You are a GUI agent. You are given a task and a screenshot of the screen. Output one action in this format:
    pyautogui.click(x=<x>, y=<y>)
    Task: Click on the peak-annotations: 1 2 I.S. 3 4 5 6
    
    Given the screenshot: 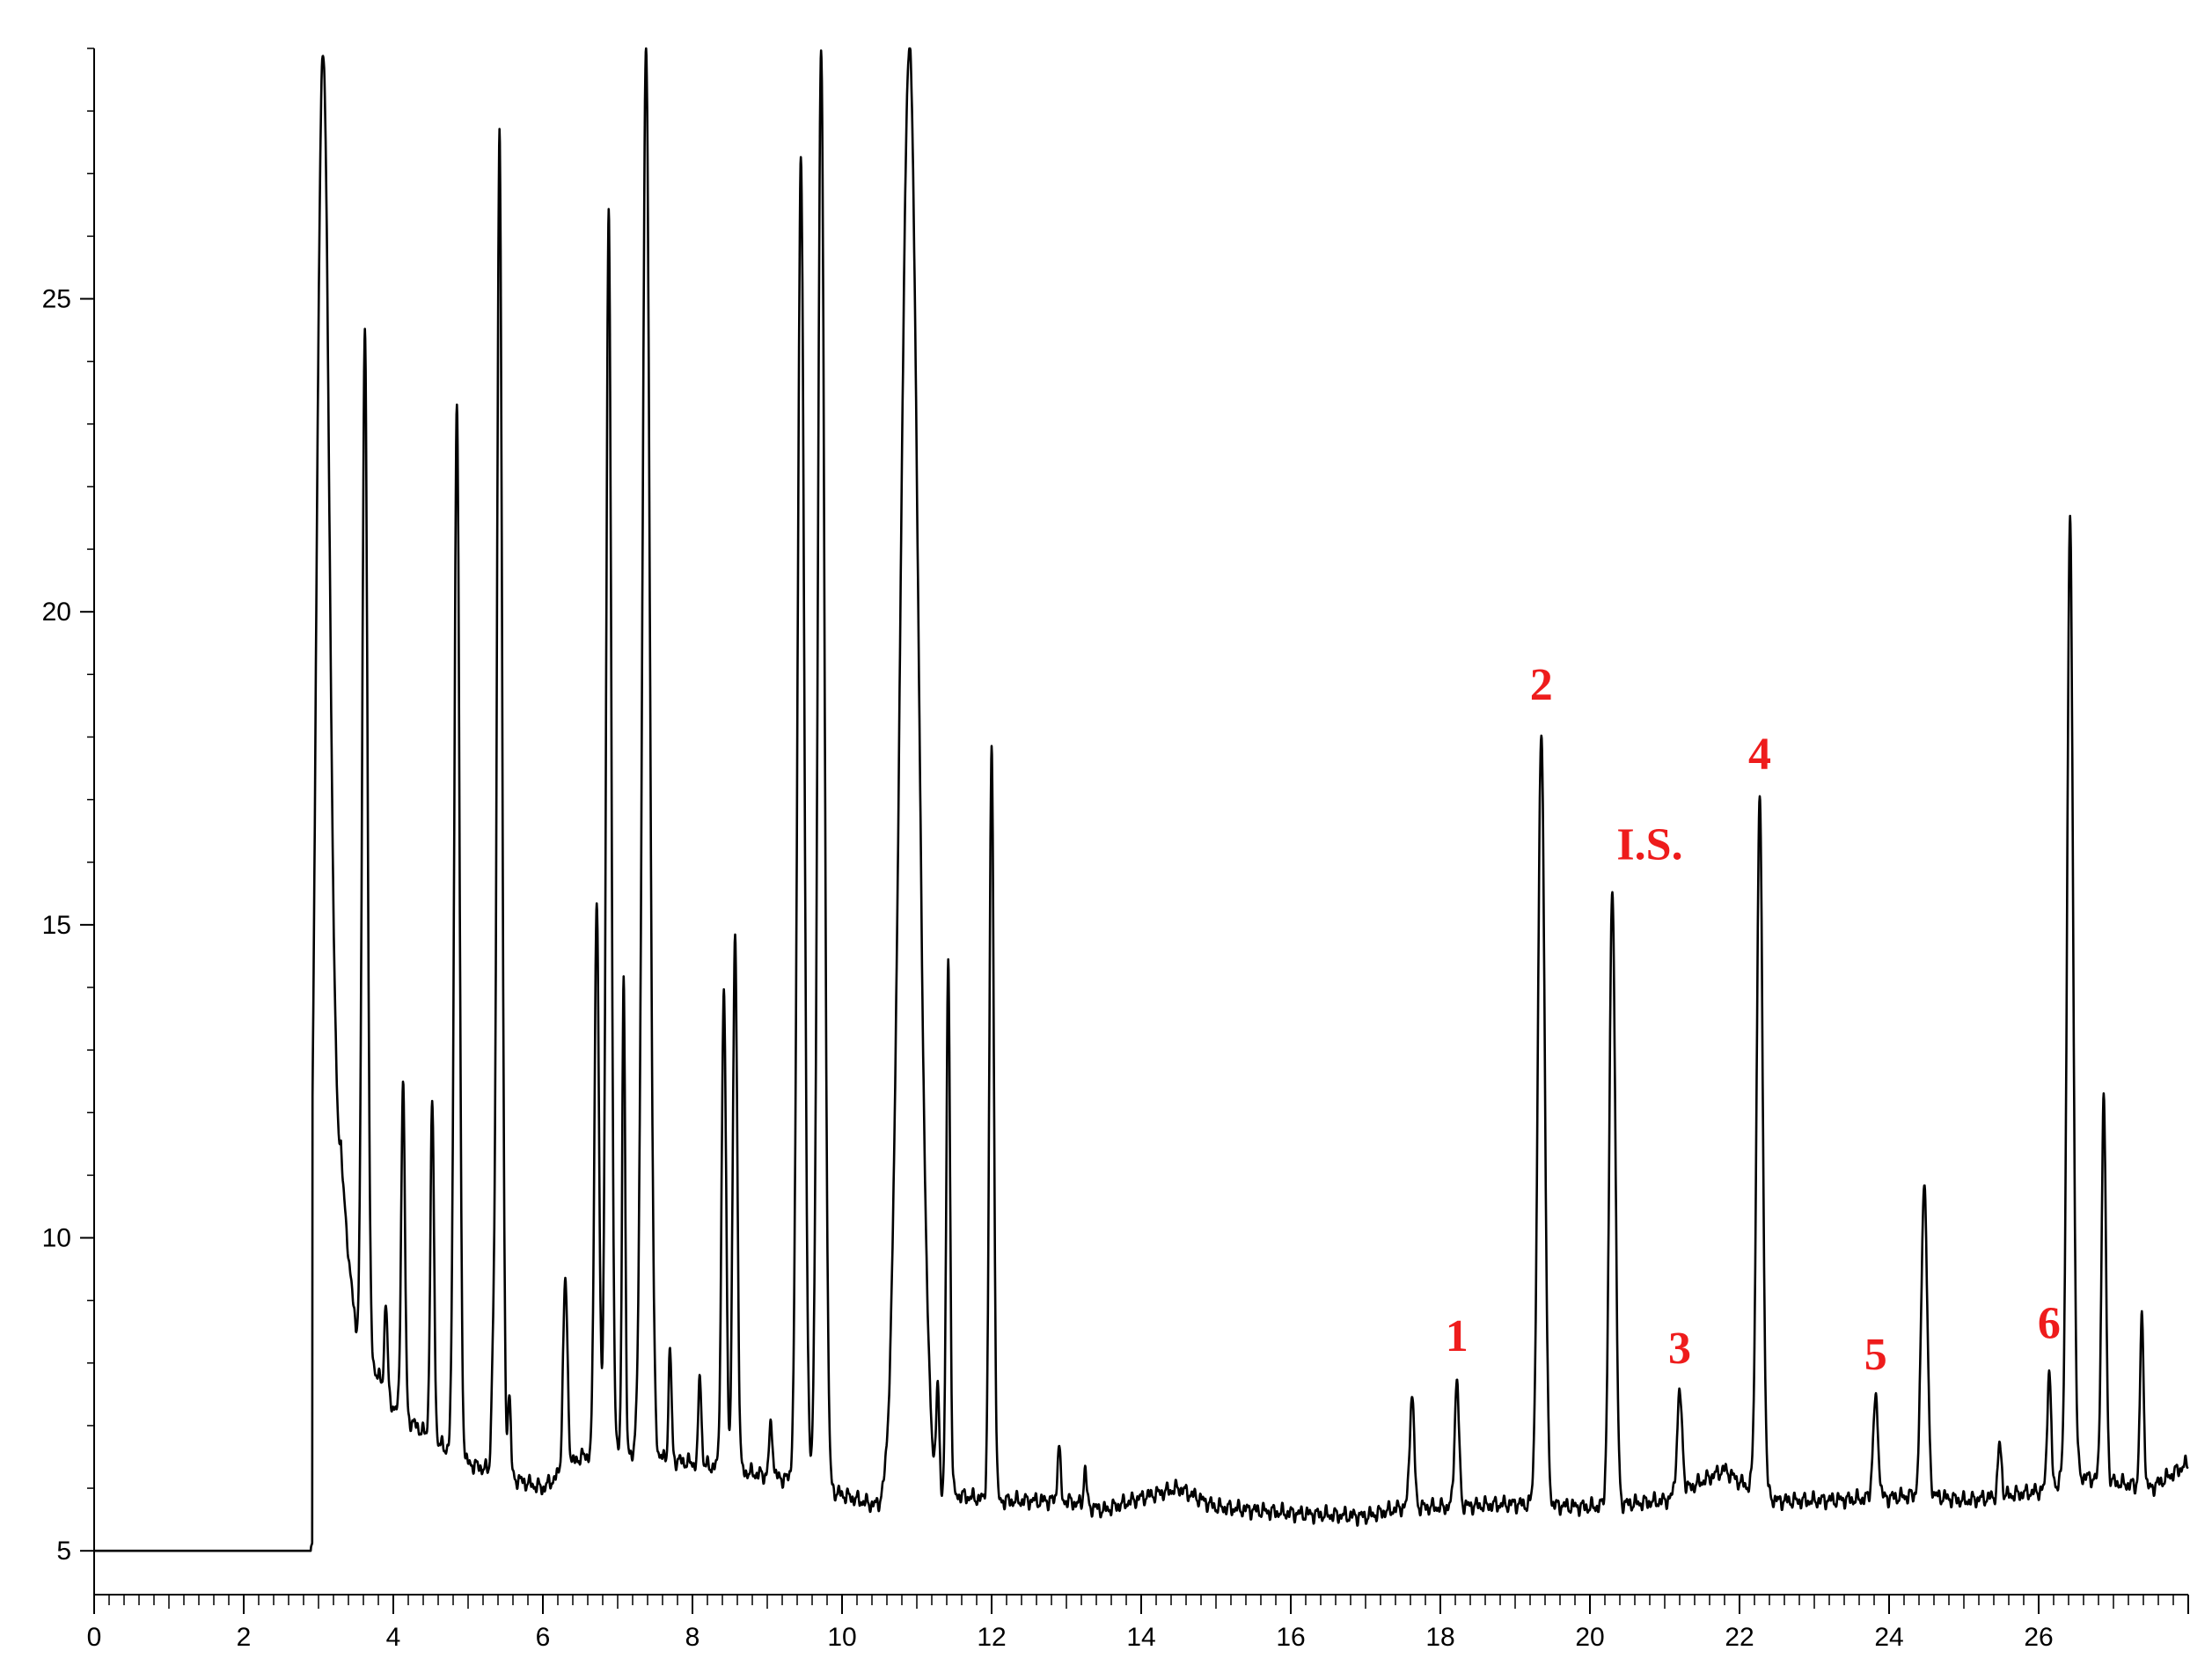 What is the action you would take?
    pyautogui.click(x=1753, y=1020)
    